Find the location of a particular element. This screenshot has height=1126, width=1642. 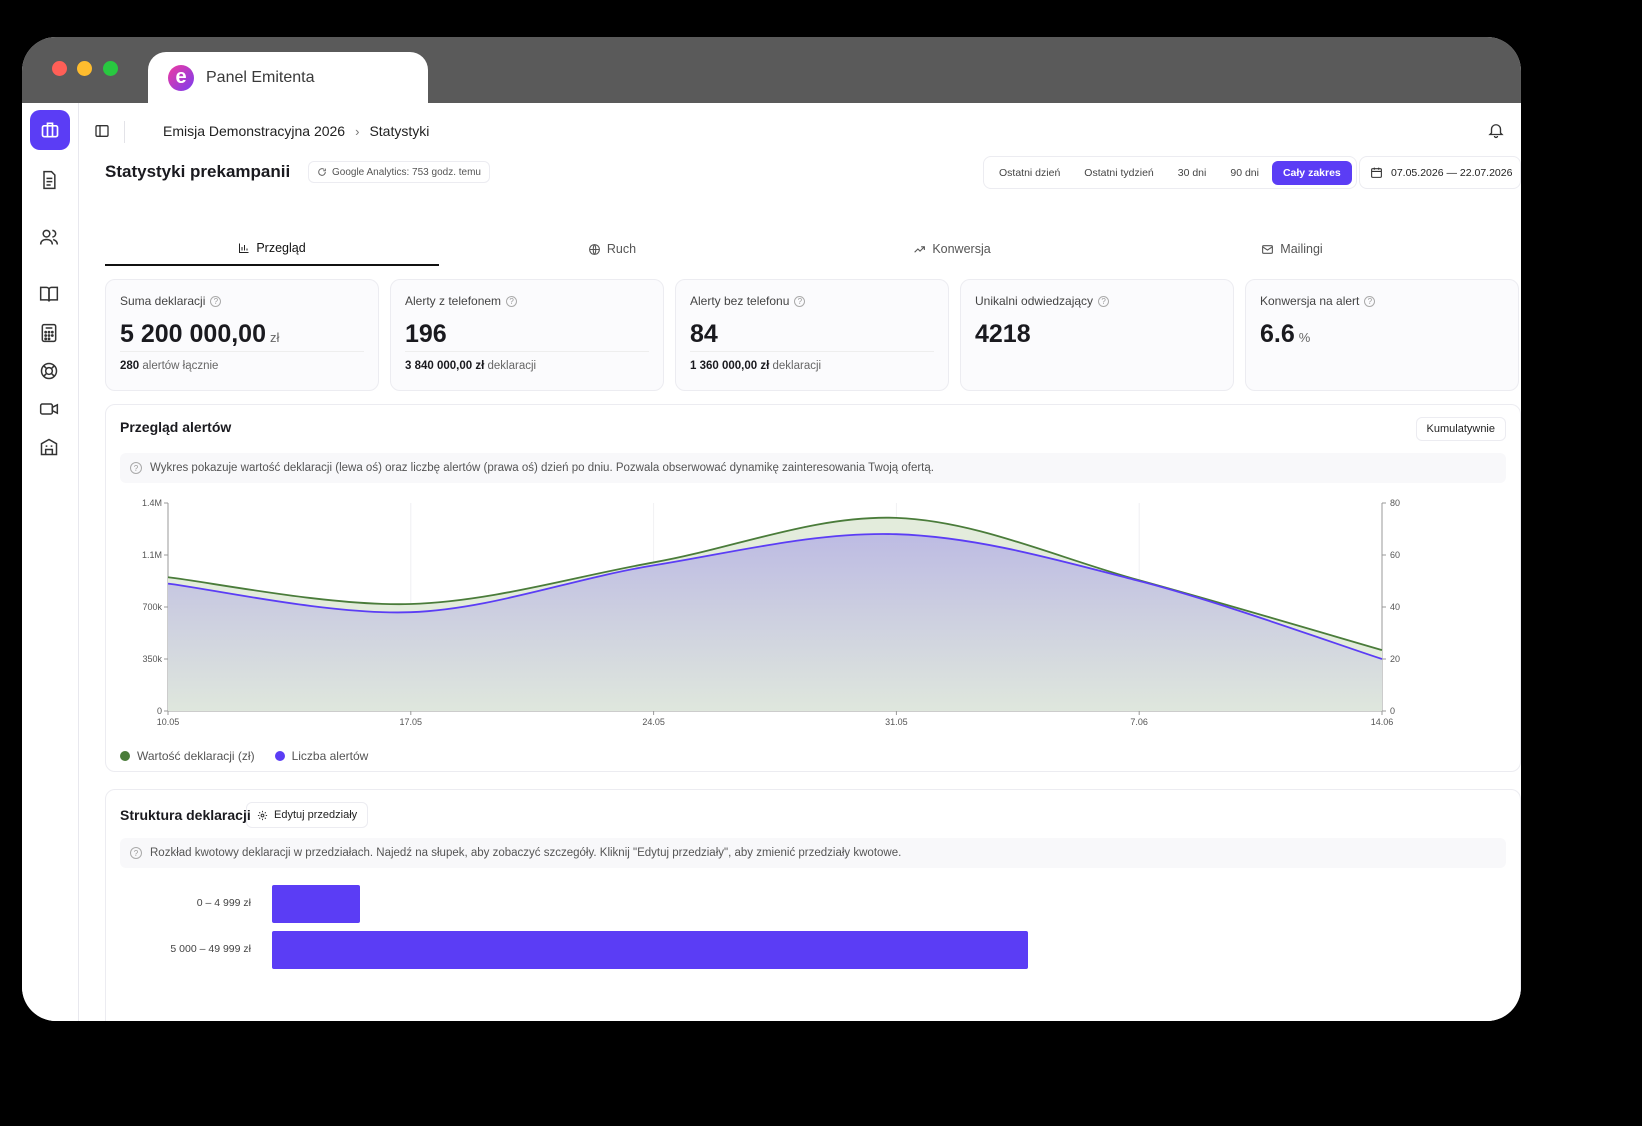

sidebar-item-users is located at coordinates (49, 237).